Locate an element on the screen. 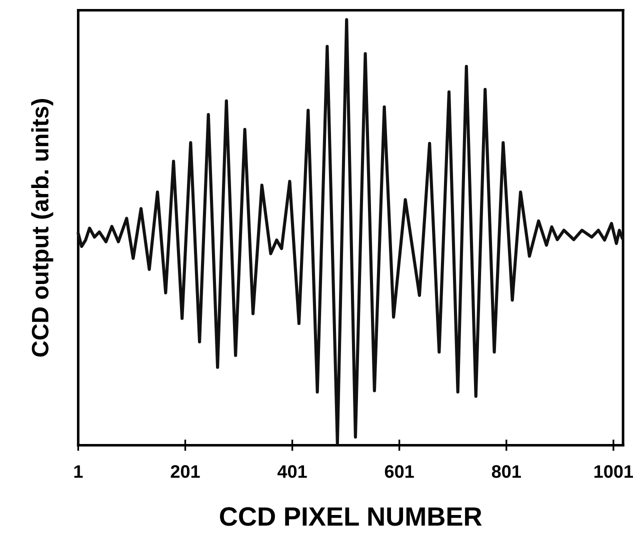 The height and width of the screenshot is (539, 641). x-tick-label: 801 is located at coordinates (506, 471).